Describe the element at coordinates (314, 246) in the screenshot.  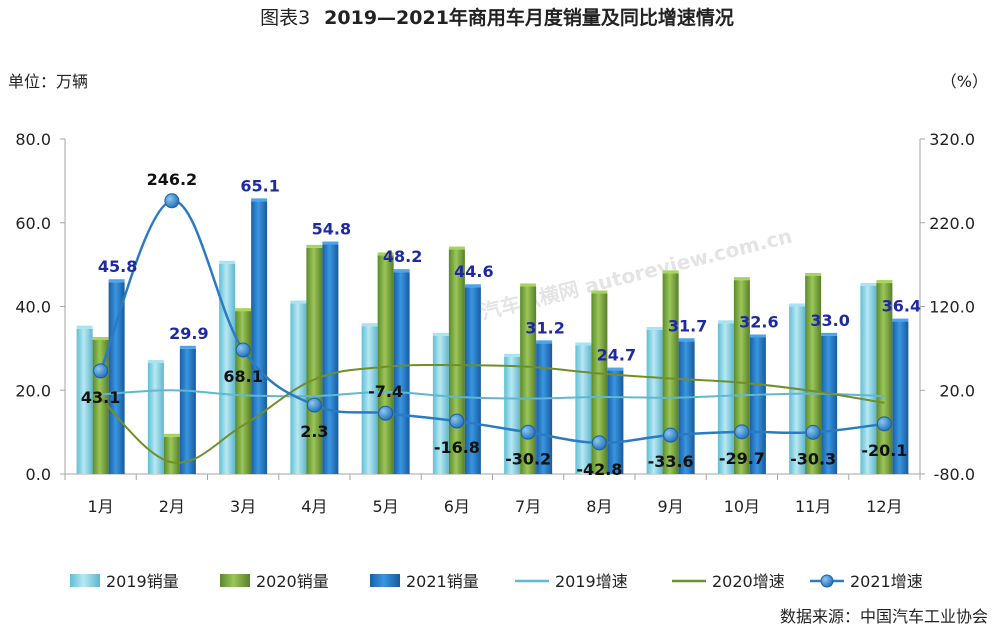
I see `bar-top-2020销量-4月` at that location.